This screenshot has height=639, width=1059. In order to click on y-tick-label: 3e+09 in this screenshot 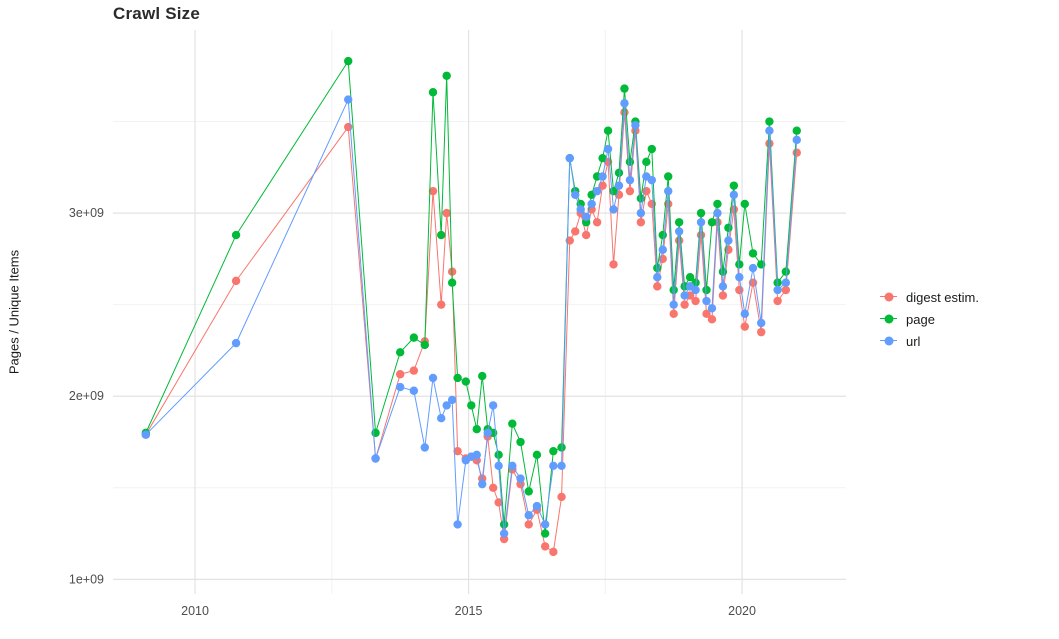, I will do `click(86, 213)`.